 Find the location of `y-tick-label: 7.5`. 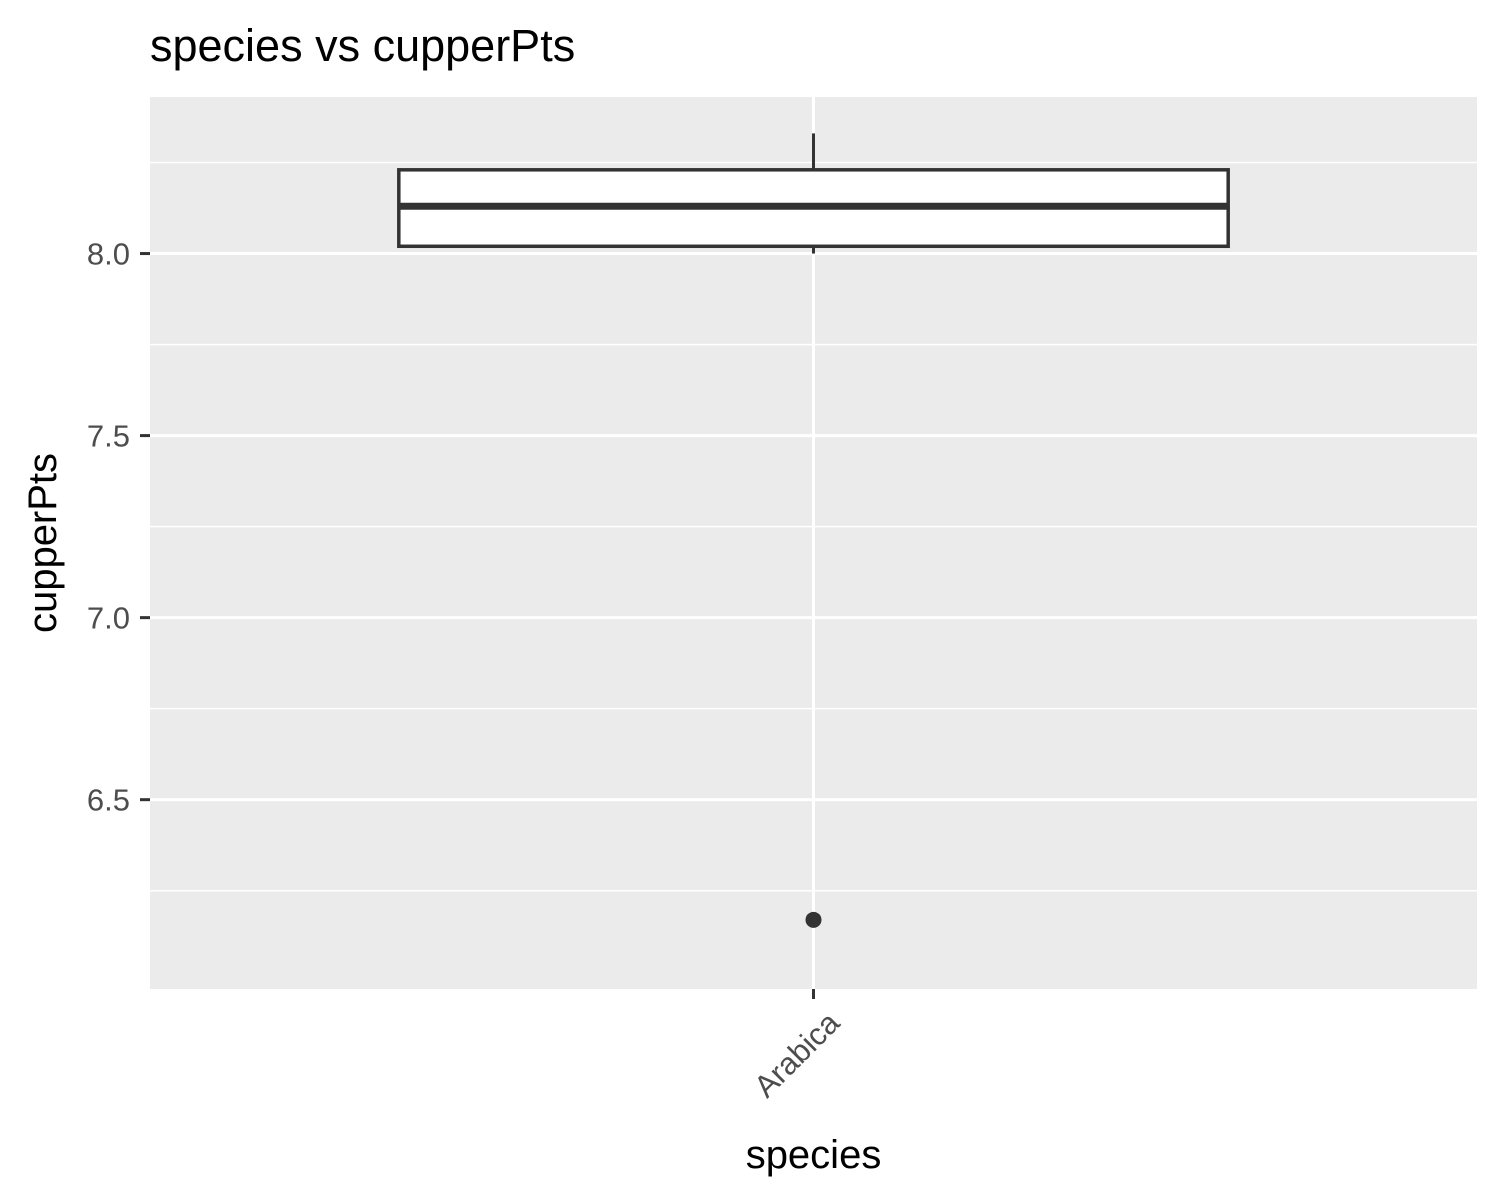

y-tick-label: 7.5 is located at coordinates (108, 436).